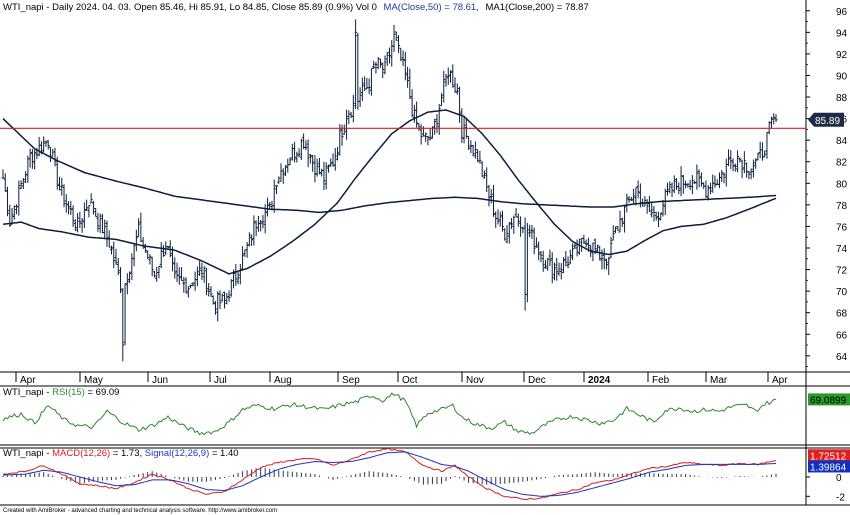  Describe the element at coordinates (842, 55) in the screenshot. I see `price-y-label: 92` at that location.